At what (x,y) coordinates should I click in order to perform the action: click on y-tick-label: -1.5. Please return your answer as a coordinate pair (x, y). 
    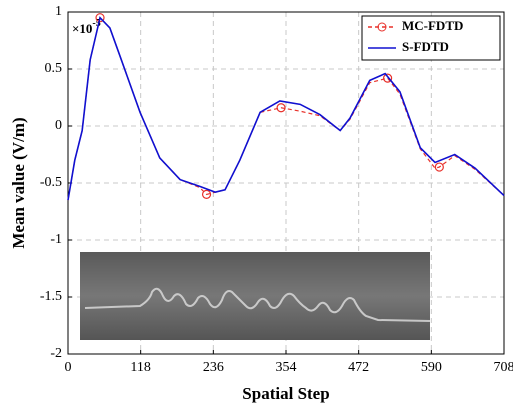
    Looking at the image, I should click on (51, 296).